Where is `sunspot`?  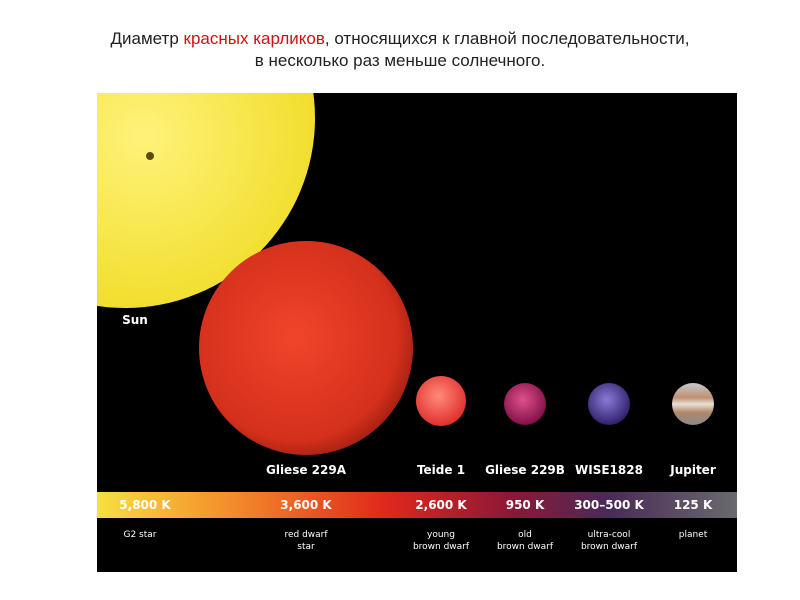
sunspot is located at coordinates (150, 156).